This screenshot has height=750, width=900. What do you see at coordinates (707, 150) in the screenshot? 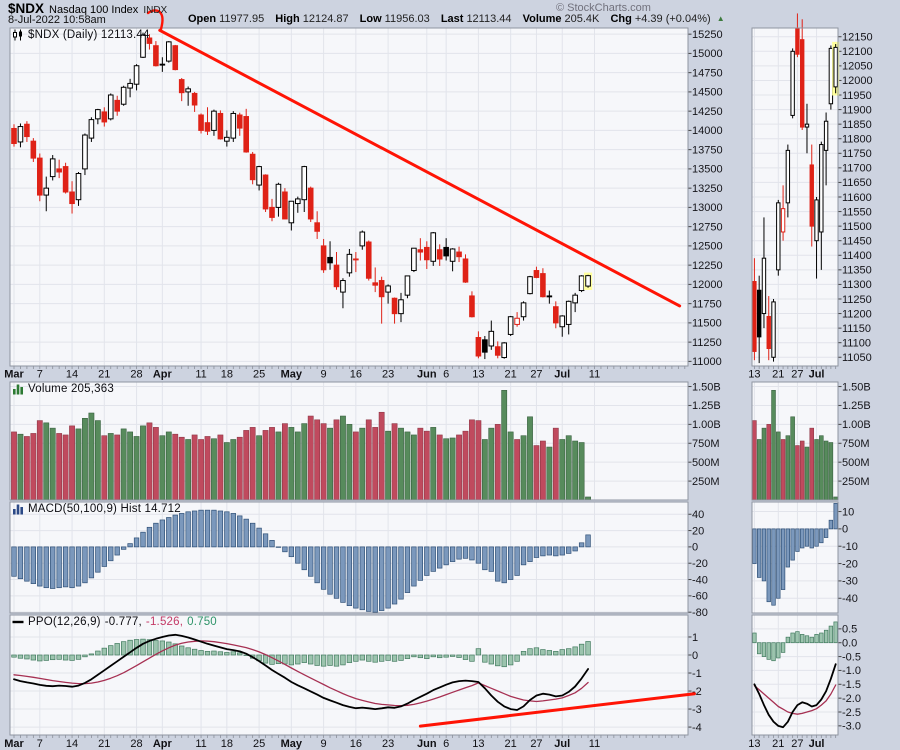
I see `svg-text: 13750` at bounding box center [707, 150].